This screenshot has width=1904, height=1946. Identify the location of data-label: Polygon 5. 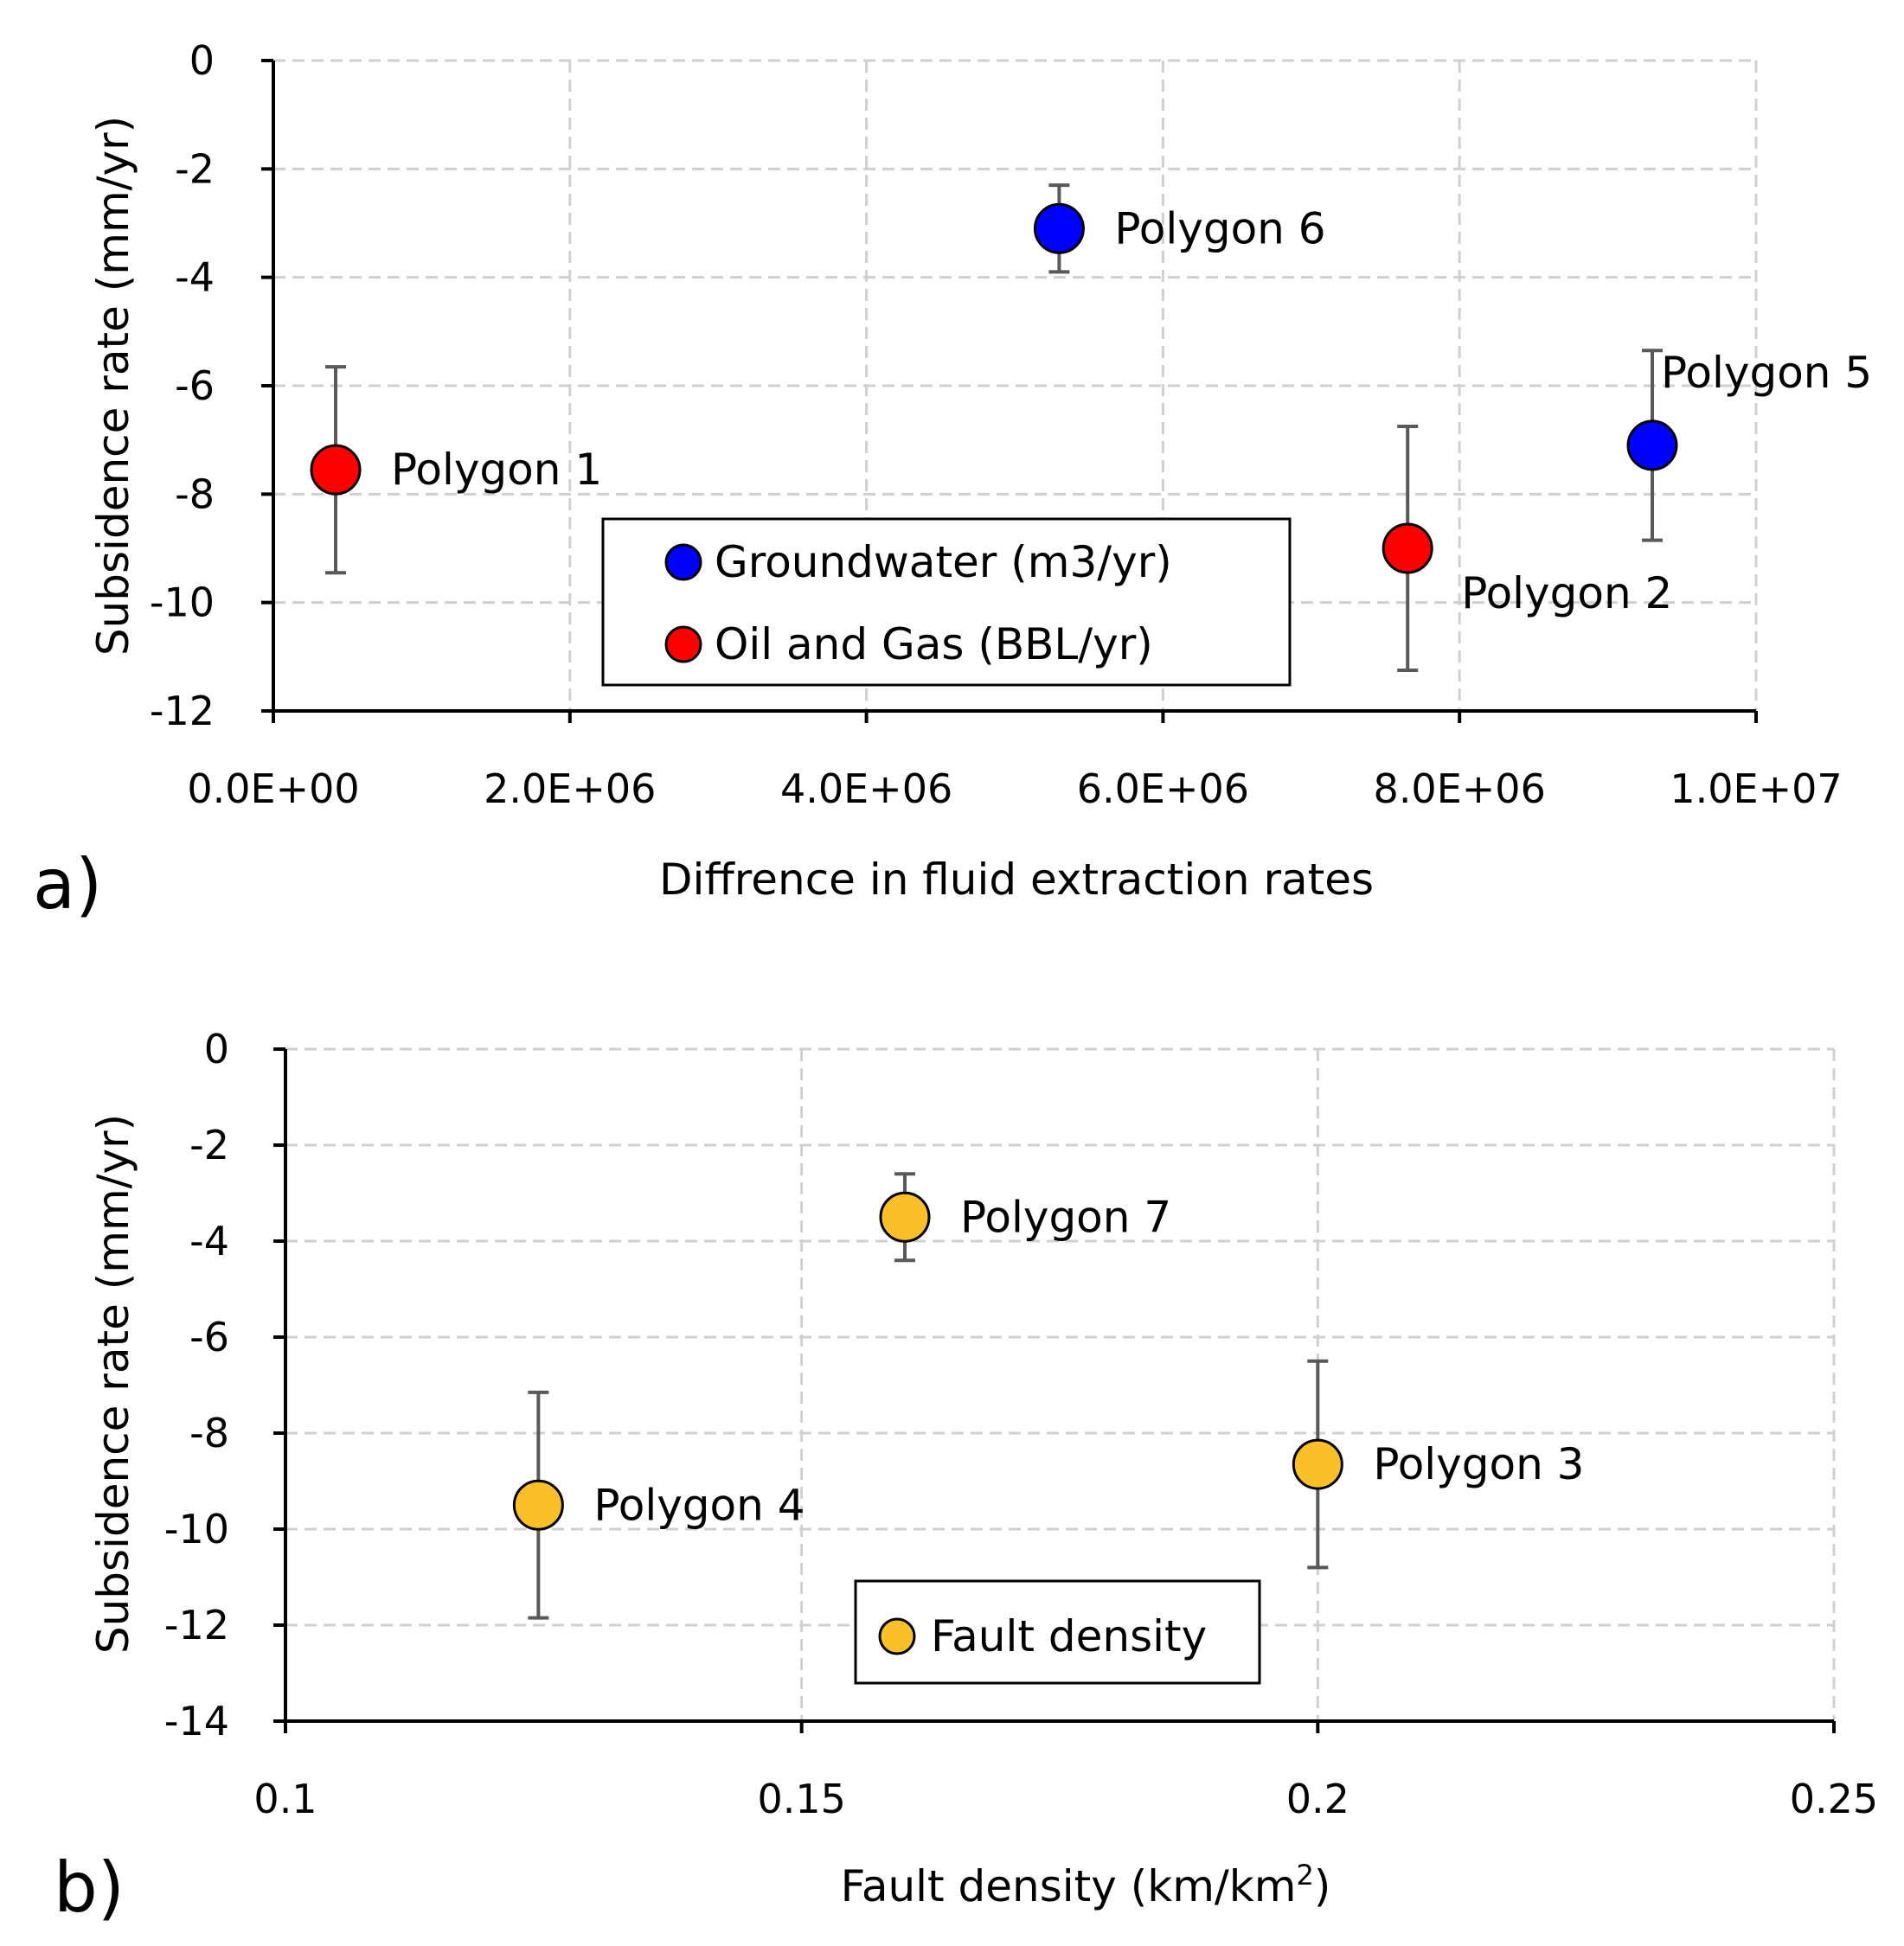
(1766, 373).